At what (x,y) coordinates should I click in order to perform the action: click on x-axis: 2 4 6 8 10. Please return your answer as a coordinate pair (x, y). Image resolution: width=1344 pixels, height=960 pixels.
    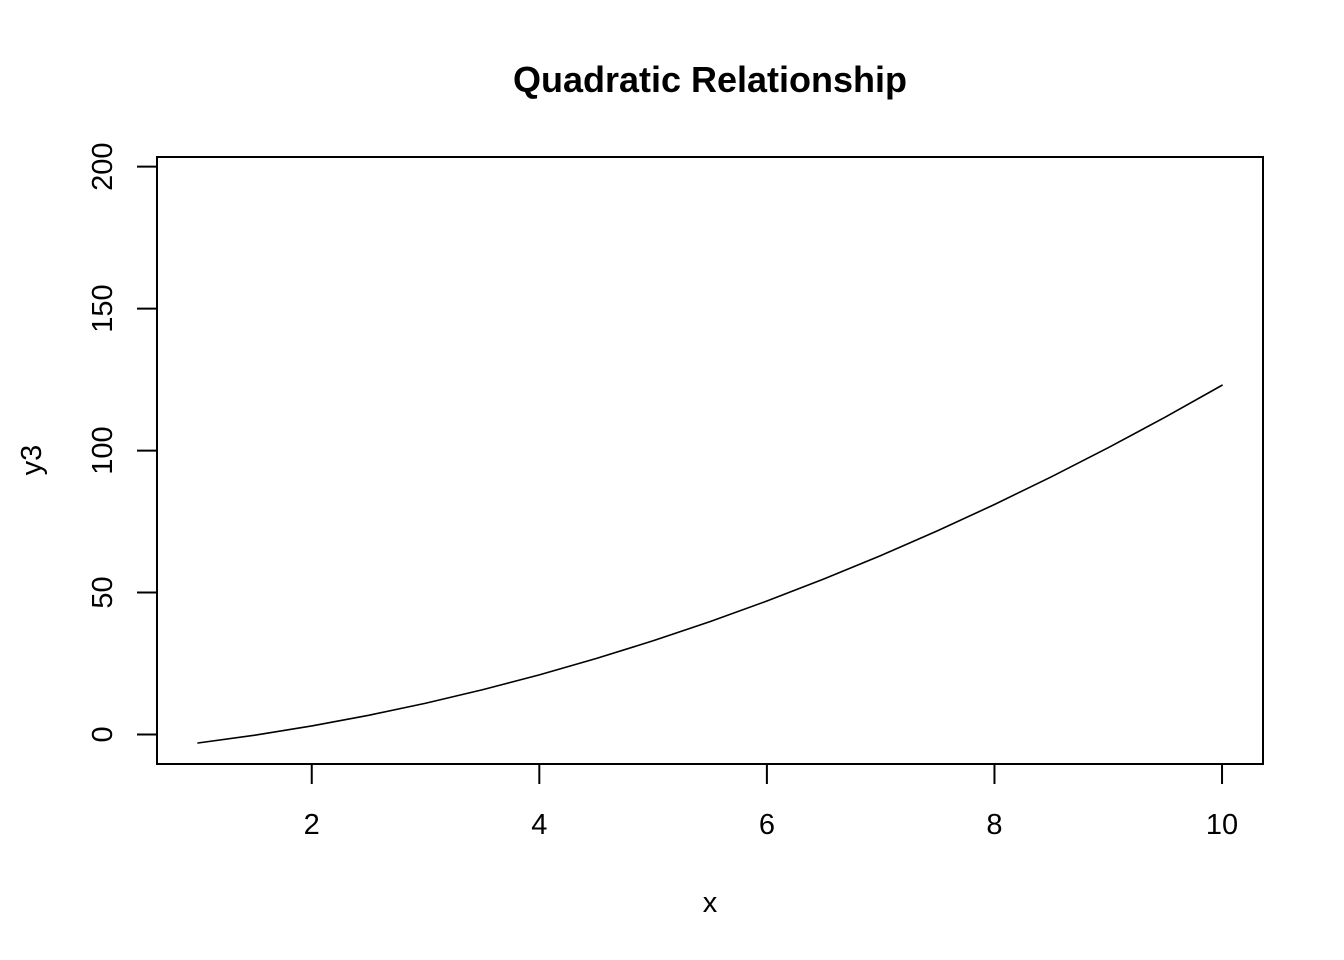
    Looking at the image, I should click on (771, 802).